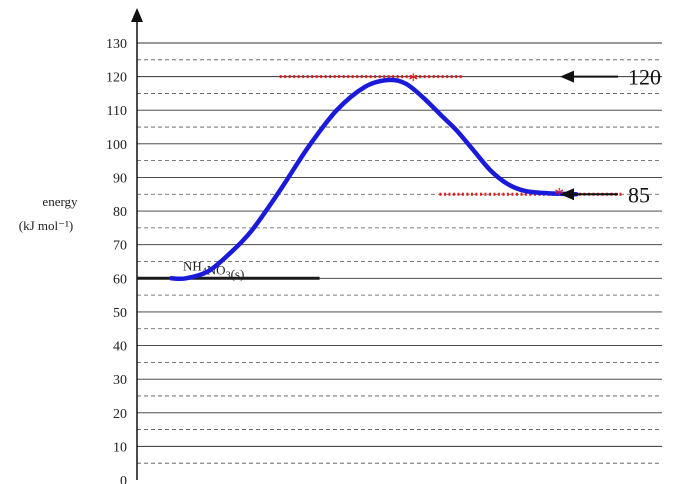 Image resolution: width=674 pixels, height=484 pixels. What do you see at coordinates (120, 246) in the screenshot?
I see `y-tick-label: 70` at bounding box center [120, 246].